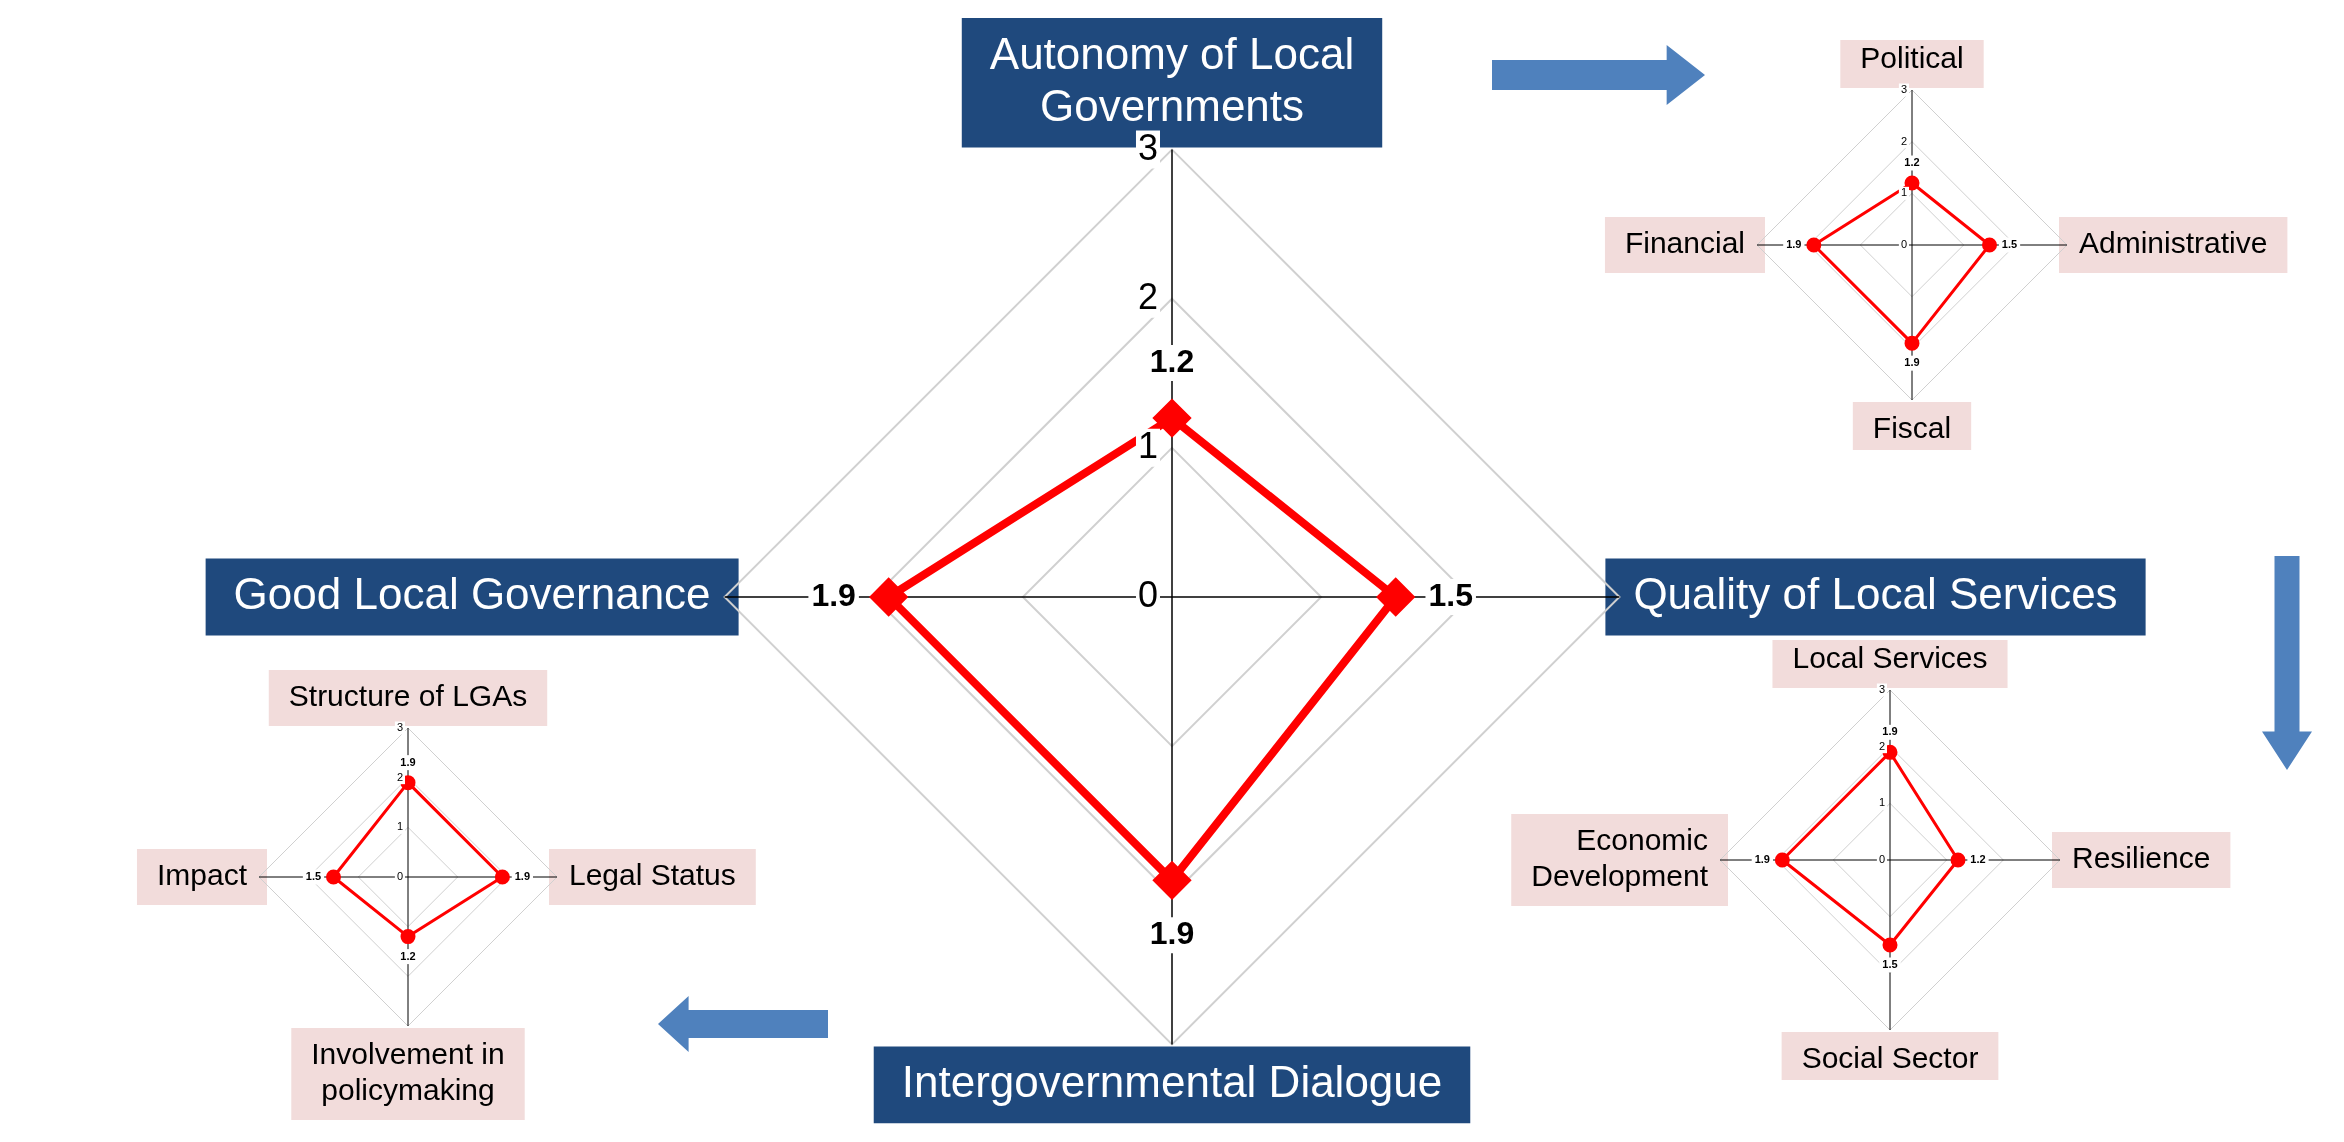 The image size is (2344, 1142). Describe the element at coordinates (1620, 858) in the screenshot. I see `spoke-label: Economic Development` at that location.